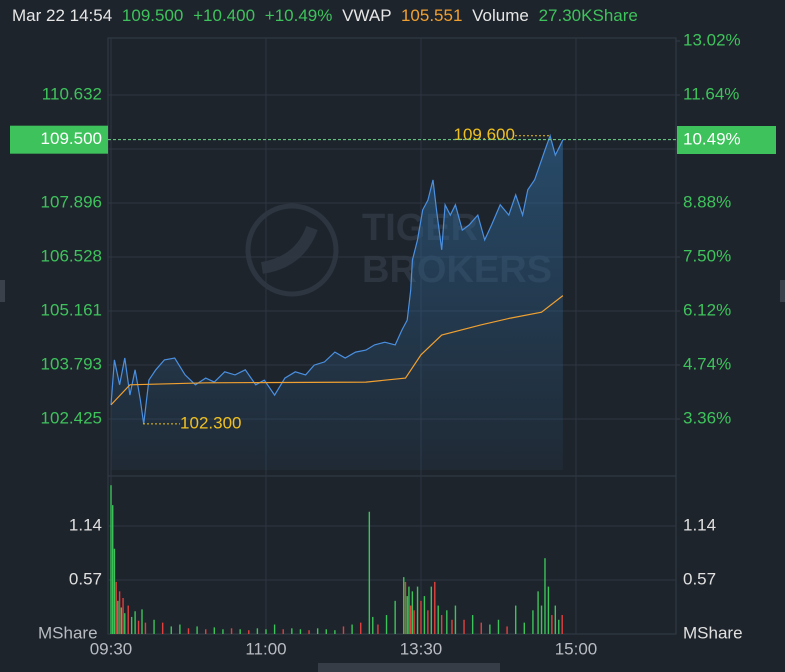 Image resolution: width=785 pixels, height=672 pixels. Describe the element at coordinates (707, 201) in the screenshot. I see `y2-tick-label: 8.88%` at that location.